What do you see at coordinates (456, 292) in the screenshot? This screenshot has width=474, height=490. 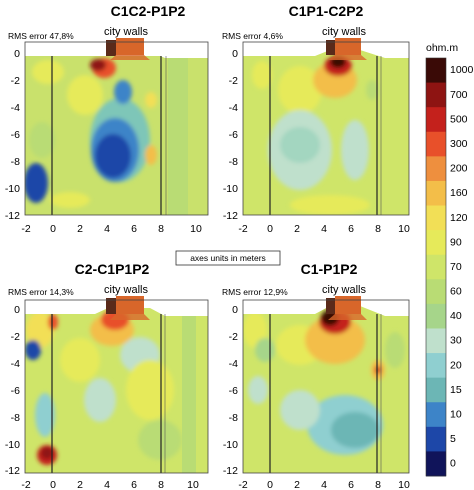 I see `legend-label: 60` at bounding box center [456, 292].